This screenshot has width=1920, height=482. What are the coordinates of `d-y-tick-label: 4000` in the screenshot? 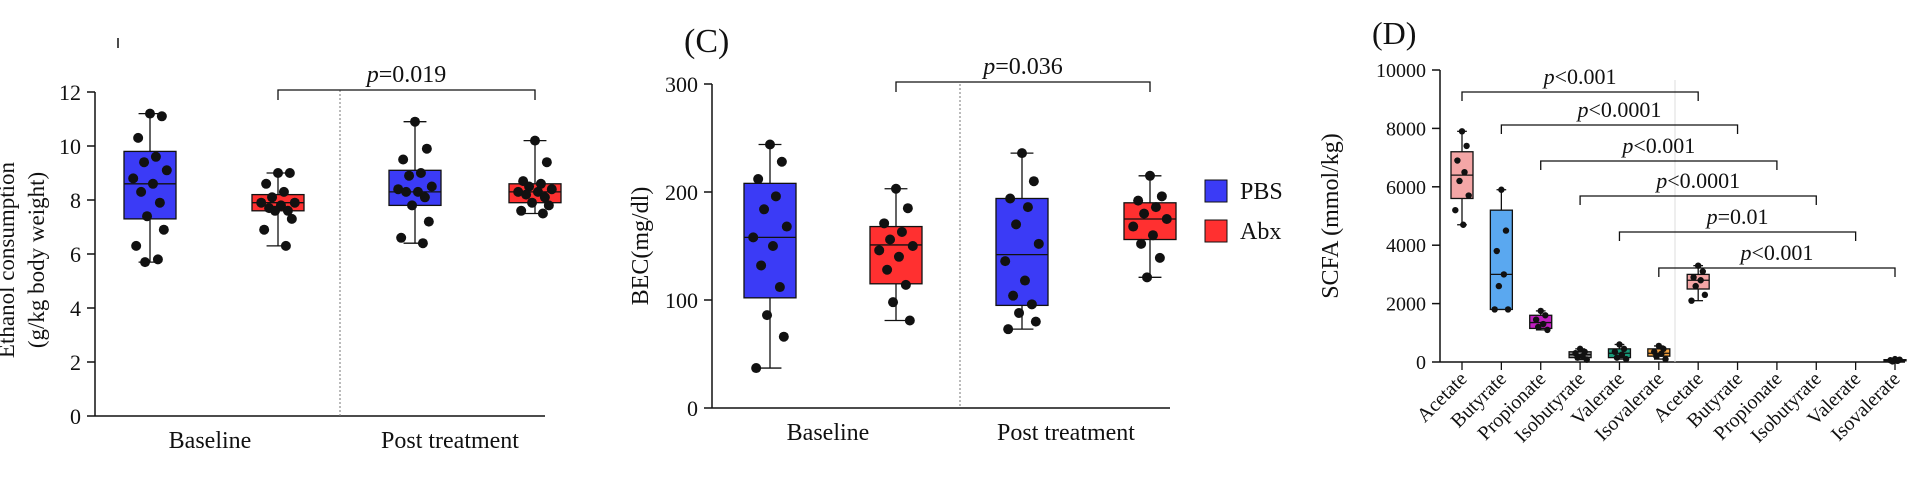 It's located at (1406, 246).